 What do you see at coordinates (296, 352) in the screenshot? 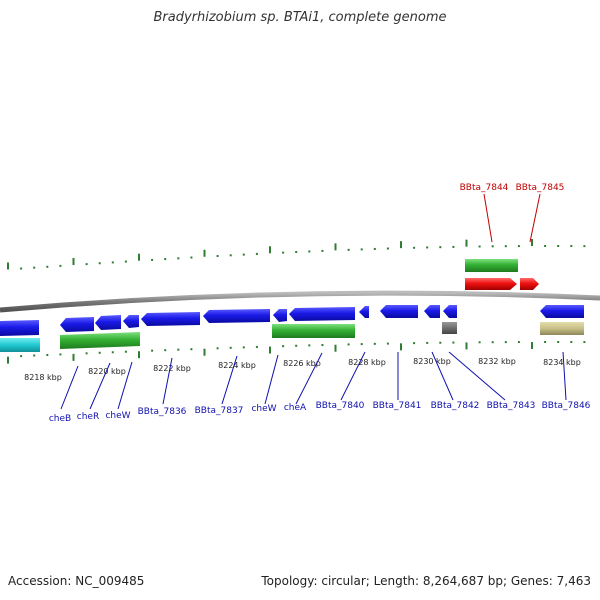
I see `lower-tick-row` at bounding box center [296, 352].